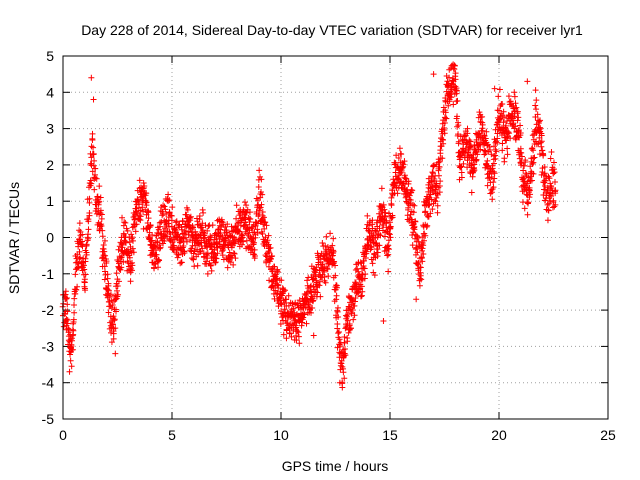 This screenshot has height=480, width=640. What do you see at coordinates (14, 238) in the screenshot?
I see `y-axis-label: SDTVAR / TECUs` at bounding box center [14, 238].